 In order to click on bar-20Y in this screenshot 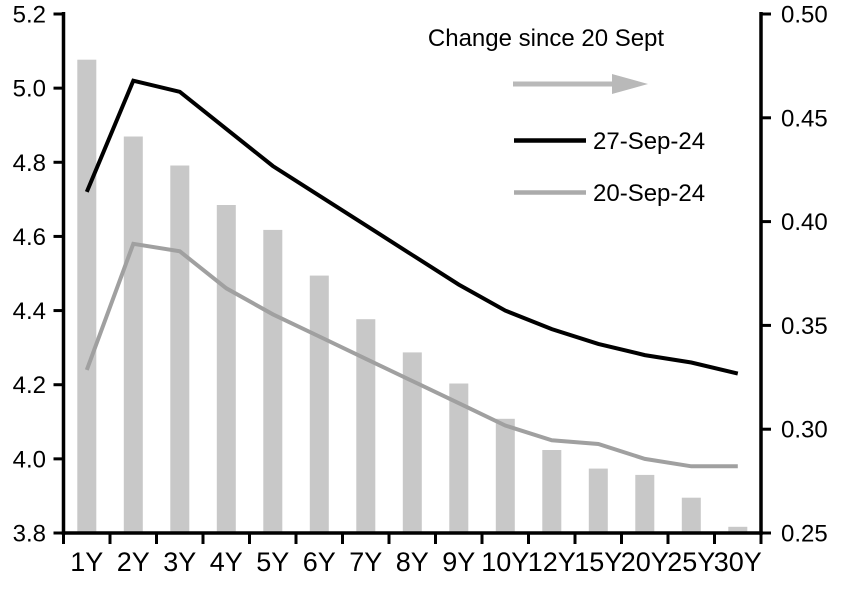, I will do `click(645, 503)`.